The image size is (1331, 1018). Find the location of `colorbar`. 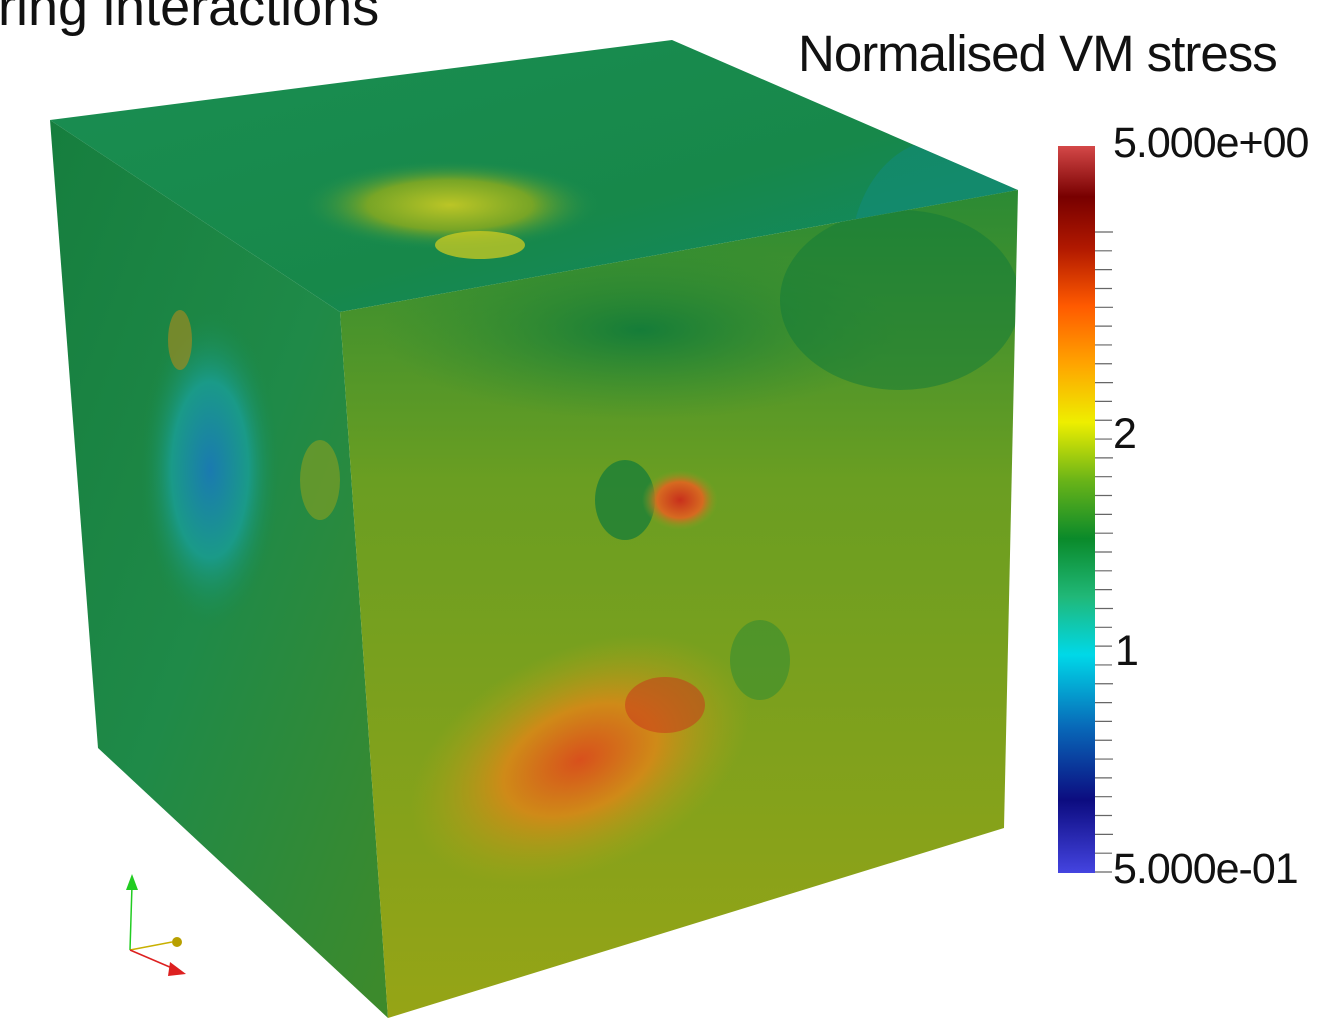

colorbar is located at coordinates (1085, 509).